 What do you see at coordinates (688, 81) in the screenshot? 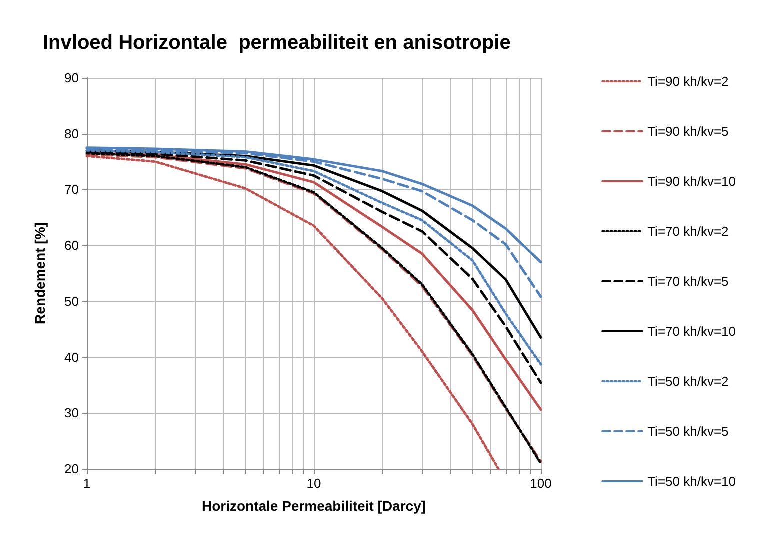
I see `legend-label: Ti=90 kh/kv=2` at bounding box center [688, 81].